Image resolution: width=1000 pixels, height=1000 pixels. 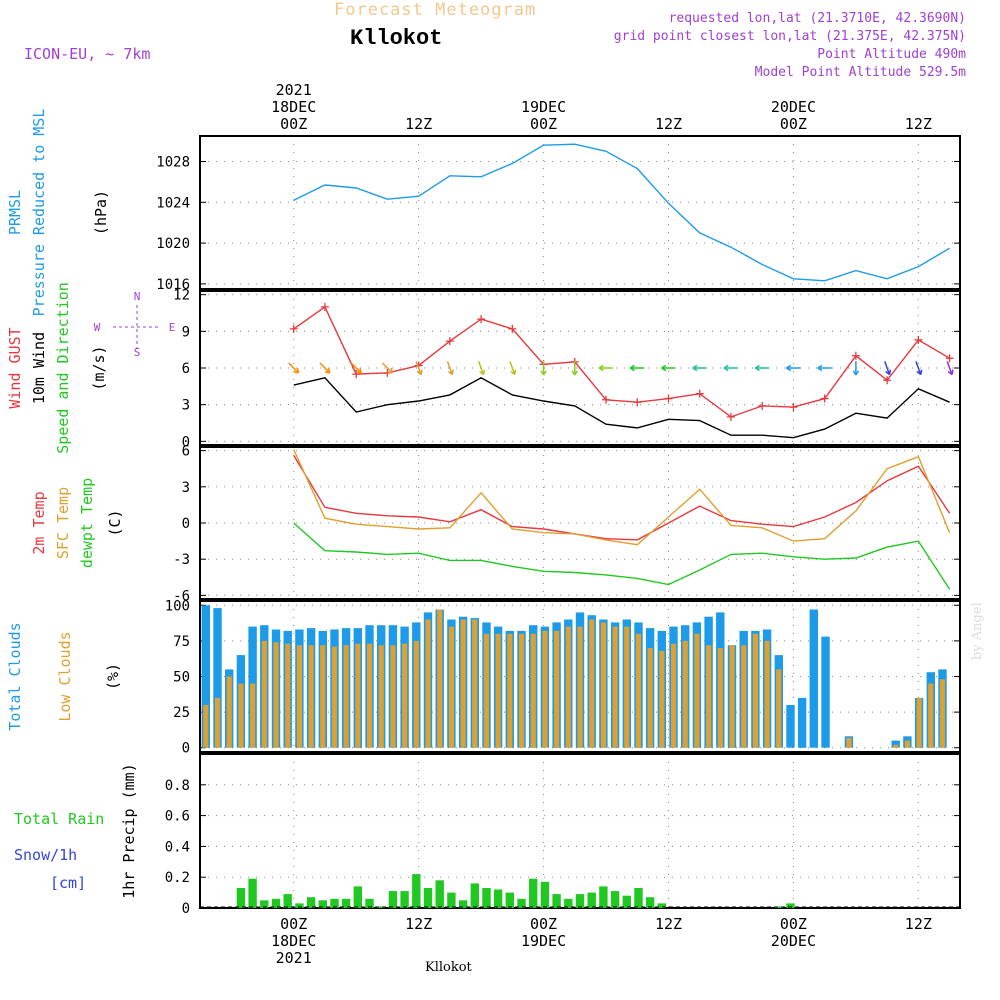 What do you see at coordinates (793, 107) in the screenshot?
I see `time-label-top: 20DEC` at bounding box center [793, 107].